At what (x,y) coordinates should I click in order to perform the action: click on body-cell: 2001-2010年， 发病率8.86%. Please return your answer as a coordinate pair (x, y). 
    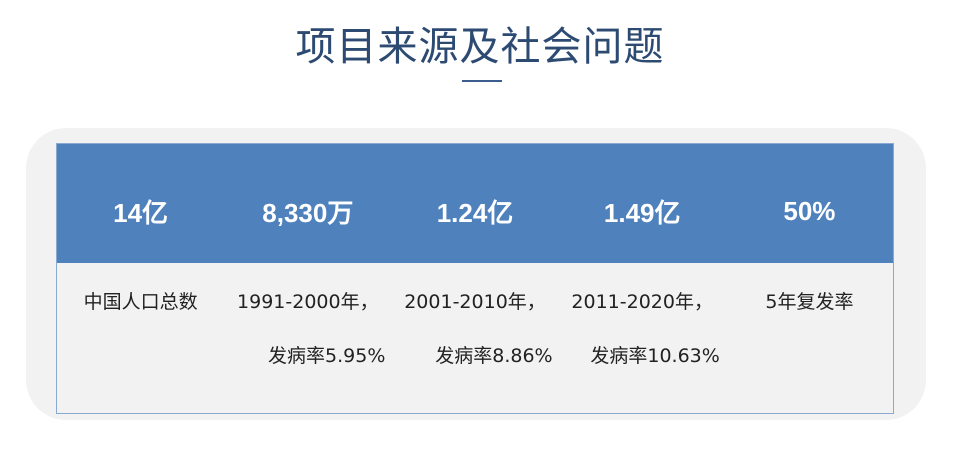
    Looking at the image, I should click on (474, 329).